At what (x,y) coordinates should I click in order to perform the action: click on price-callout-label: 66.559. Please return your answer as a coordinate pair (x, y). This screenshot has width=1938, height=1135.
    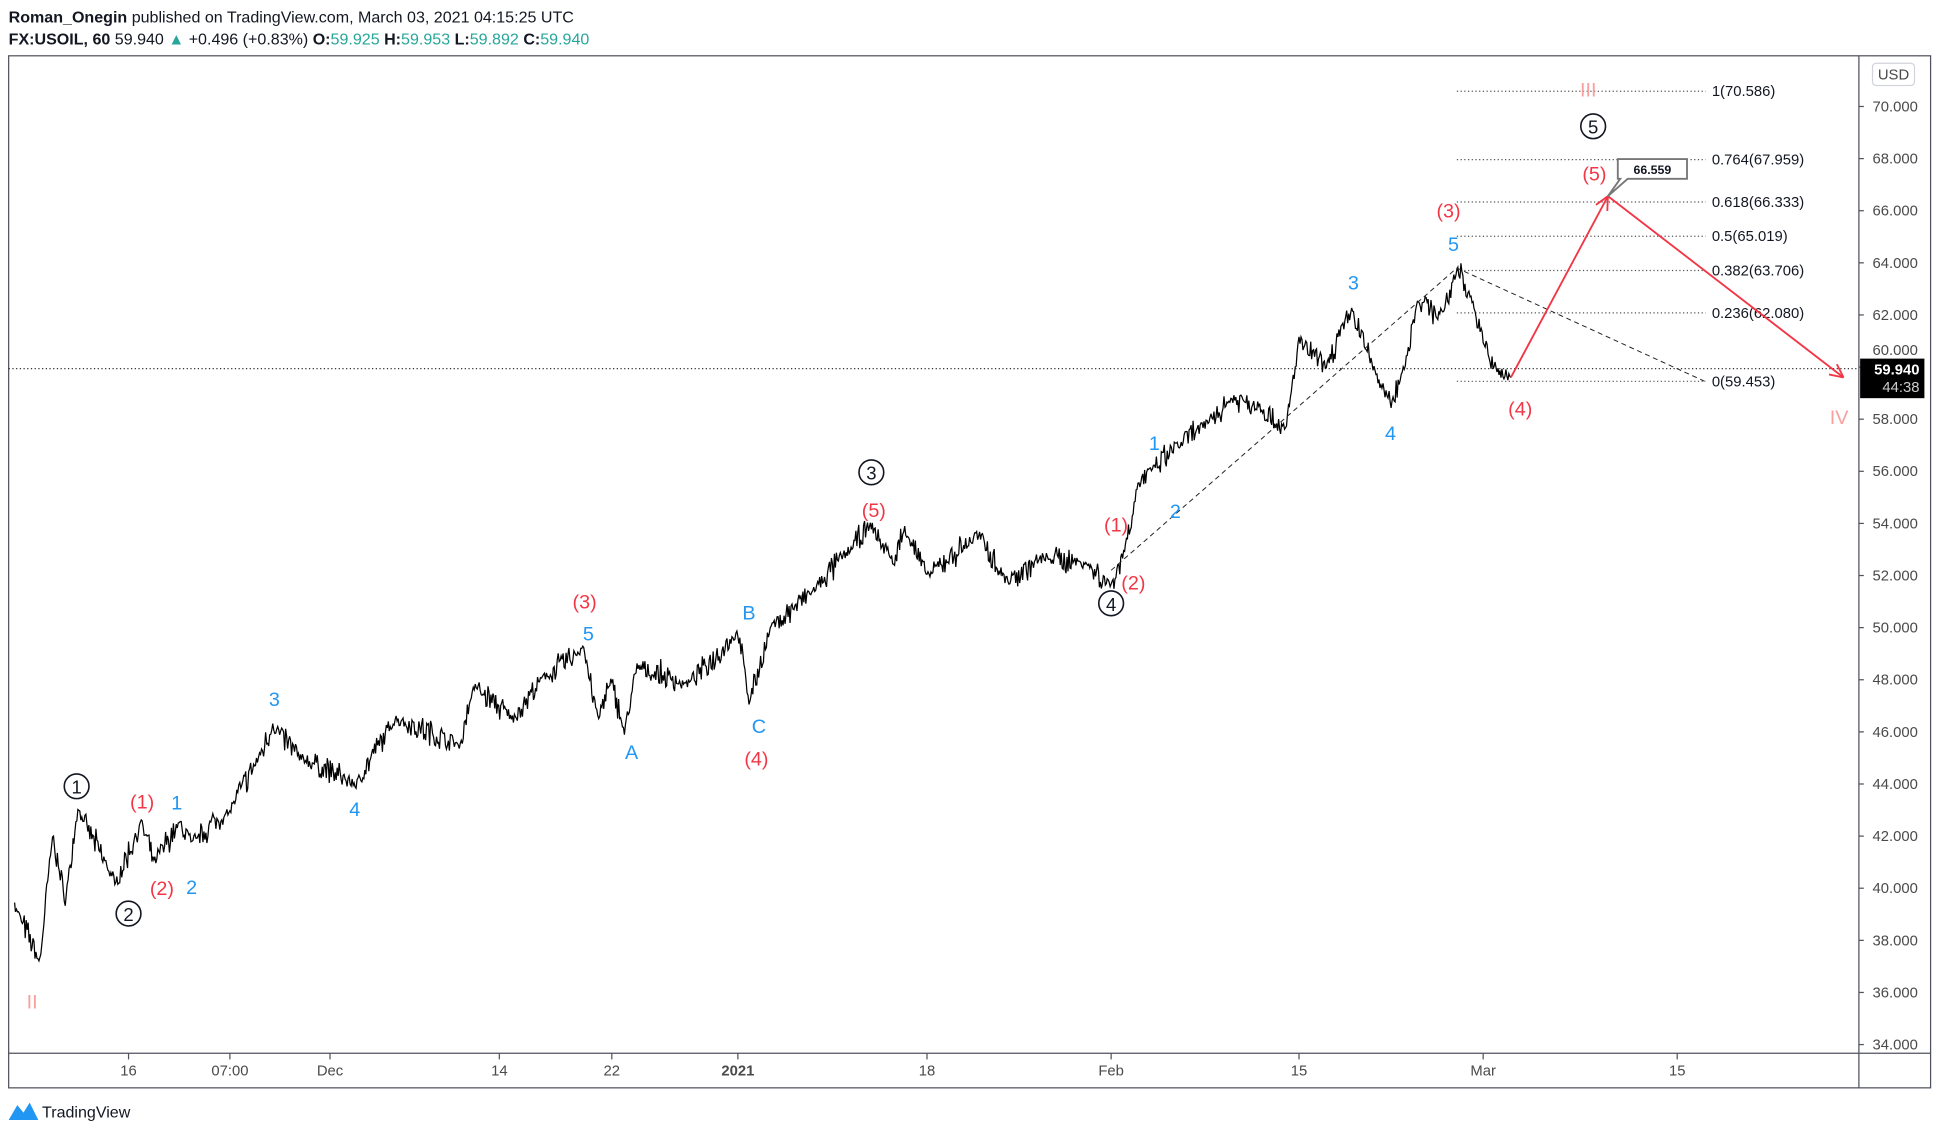
    Looking at the image, I should click on (1653, 170).